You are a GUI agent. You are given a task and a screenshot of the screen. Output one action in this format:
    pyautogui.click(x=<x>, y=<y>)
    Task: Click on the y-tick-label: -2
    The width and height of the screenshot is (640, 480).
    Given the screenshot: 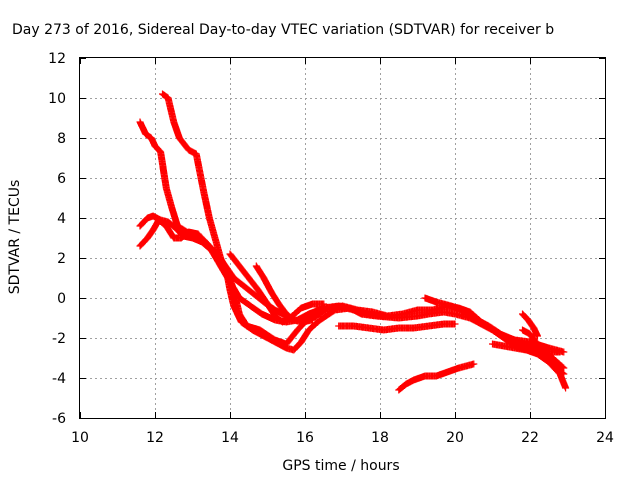 What is the action you would take?
    pyautogui.click(x=59, y=339)
    